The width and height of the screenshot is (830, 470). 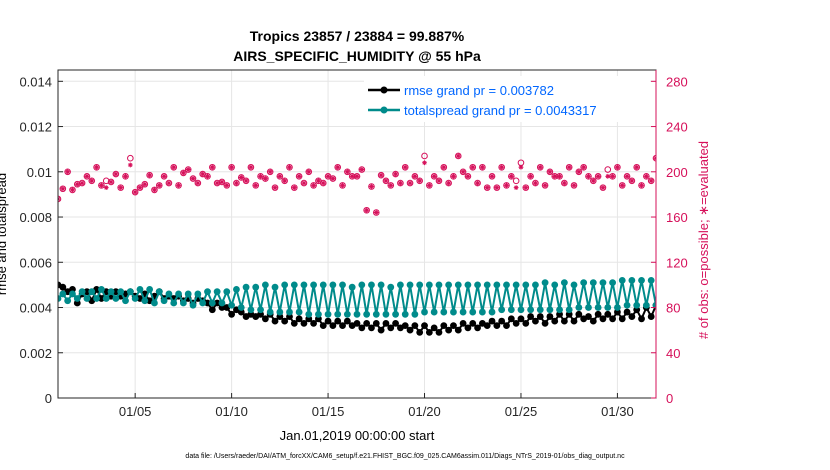 I want to click on chart-subtitle: AIRS_SPECIFIC_HUMIDITY @ 55 hPa, so click(x=357, y=56).